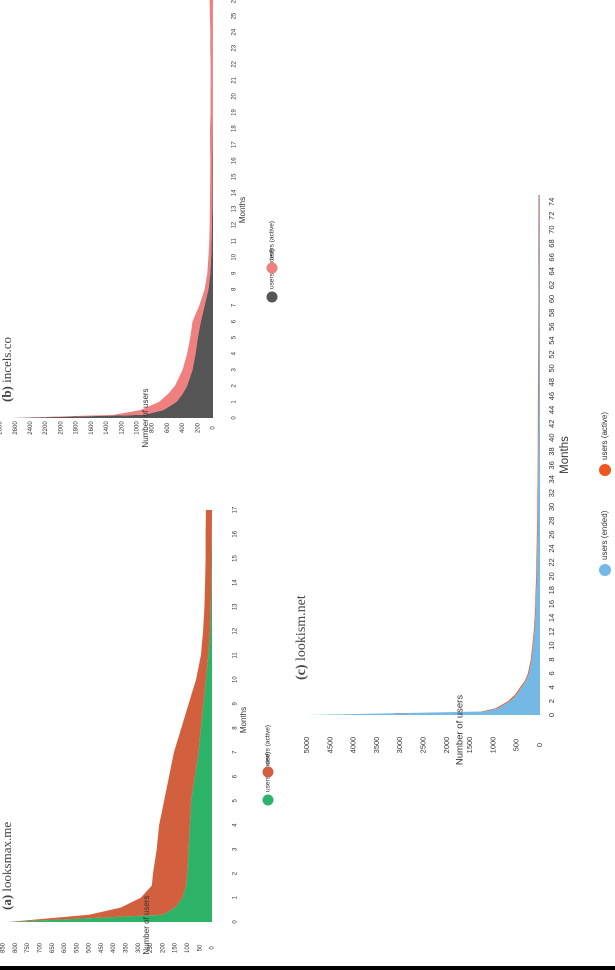 Image resolution: width=615 pixels, height=970 pixels. Describe the element at coordinates (7, 360) in the screenshot. I see `panel-site-name: incels.co` at that location.